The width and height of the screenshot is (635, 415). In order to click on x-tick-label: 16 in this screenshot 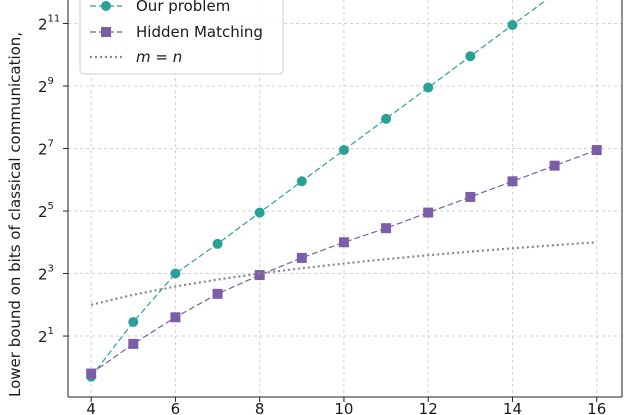, I will do `click(596, 407)`.